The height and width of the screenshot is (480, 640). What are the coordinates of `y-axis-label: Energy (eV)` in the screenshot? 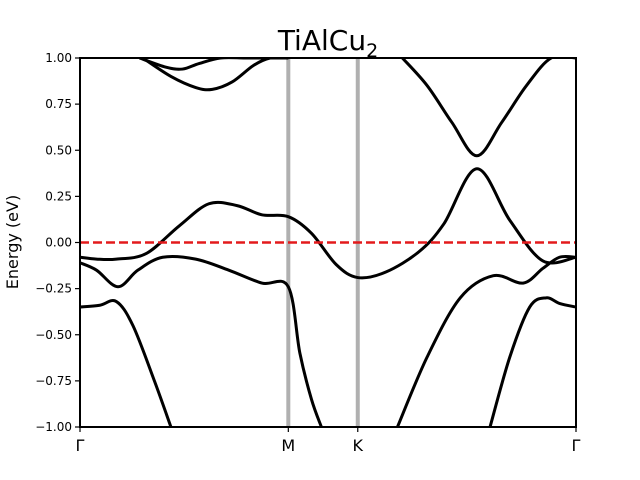 It's located at (12, 242).